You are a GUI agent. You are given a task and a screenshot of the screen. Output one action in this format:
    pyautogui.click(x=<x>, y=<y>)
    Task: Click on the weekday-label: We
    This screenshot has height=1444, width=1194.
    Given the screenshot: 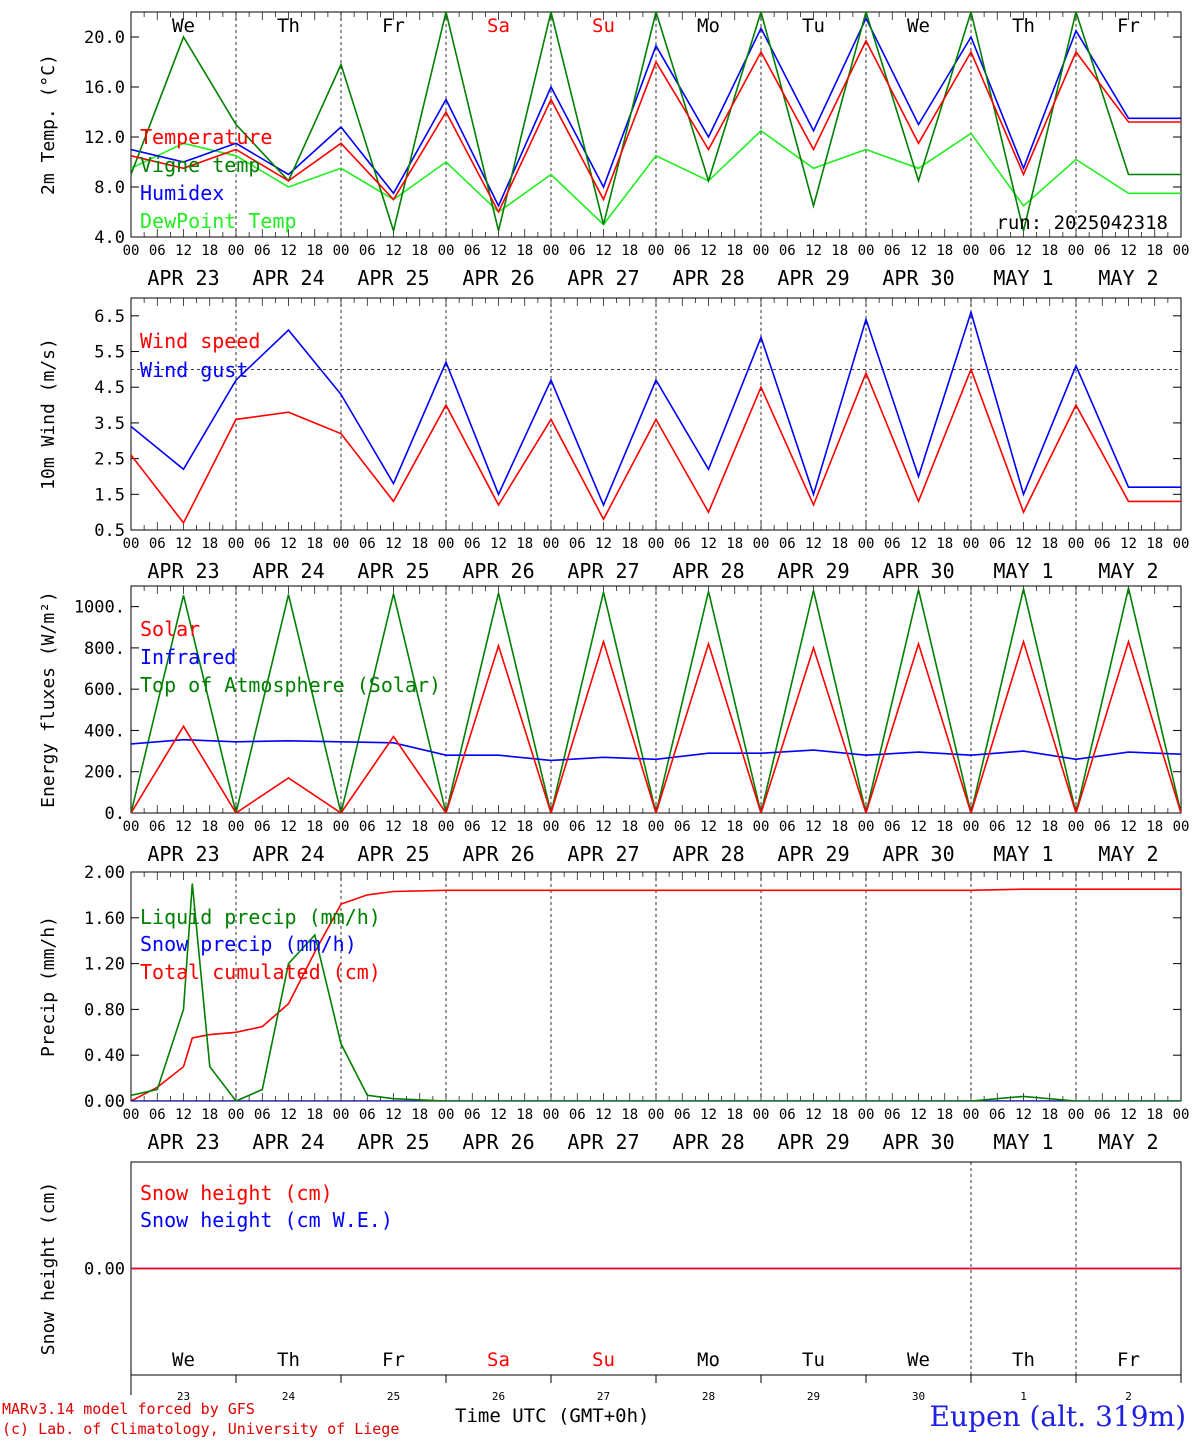 What is the action you would take?
    pyautogui.click(x=183, y=1360)
    